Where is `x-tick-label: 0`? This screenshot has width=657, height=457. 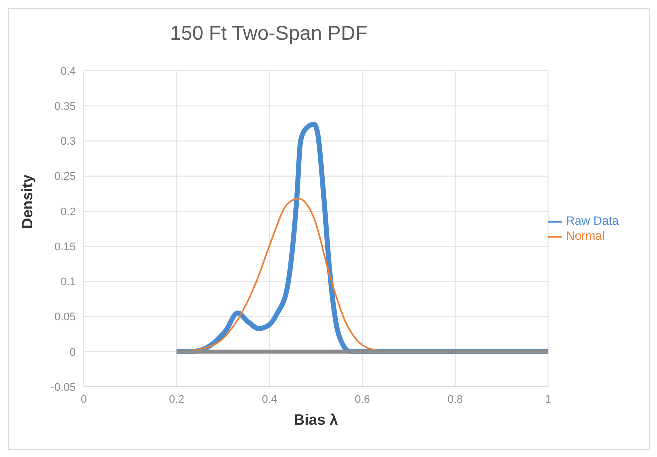 x-tick-label: 0 is located at coordinates (84, 400).